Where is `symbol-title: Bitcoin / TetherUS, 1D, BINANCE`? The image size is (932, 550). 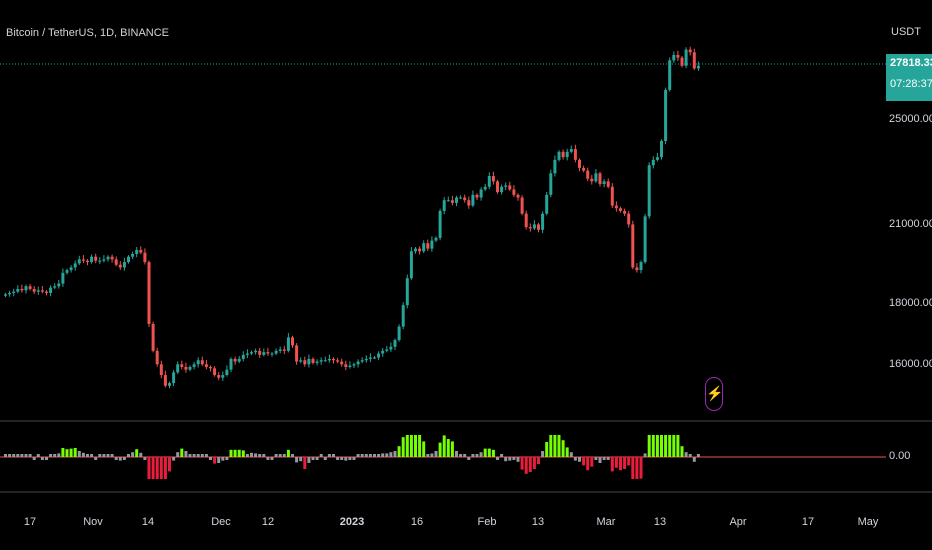 symbol-title: Bitcoin / TetherUS, 1D, BINANCE is located at coordinates (88, 33).